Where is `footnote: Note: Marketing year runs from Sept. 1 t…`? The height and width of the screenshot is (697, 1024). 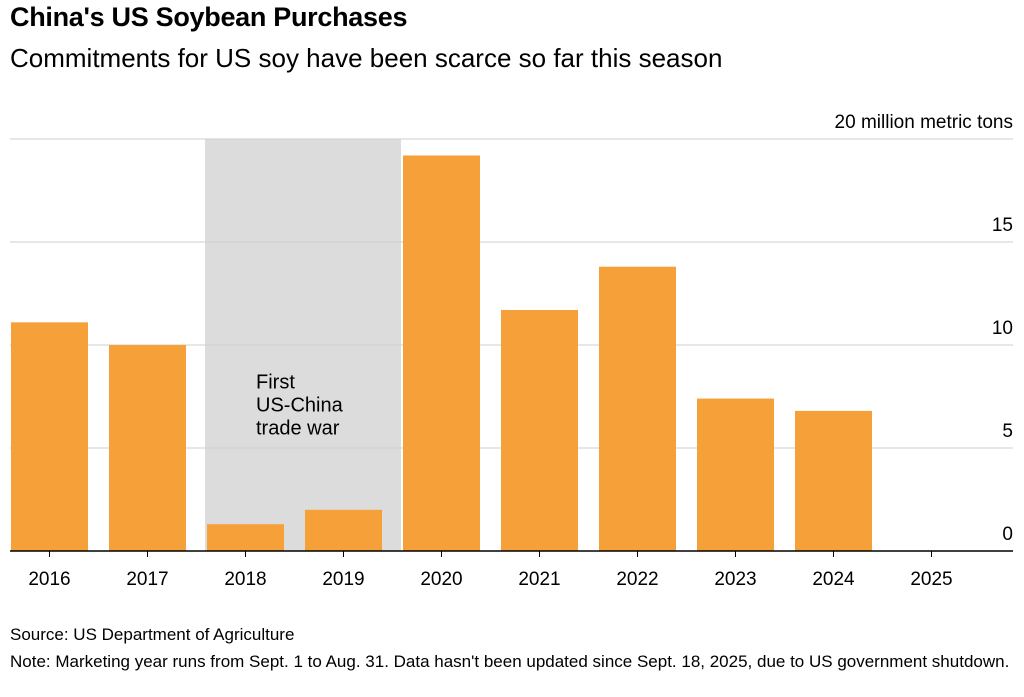 footnote: Note: Marketing year runs from Sept. 1 t… is located at coordinates (510, 661).